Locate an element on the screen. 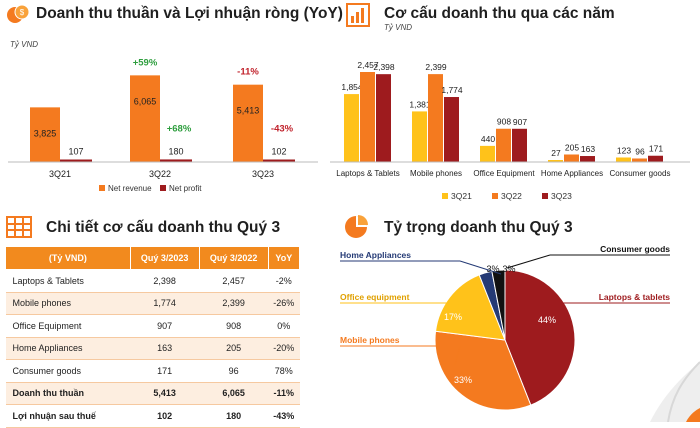 The height and width of the screenshot is (428, 700). table-cell: Lợi nhuận sau thuế is located at coordinates (68, 416).